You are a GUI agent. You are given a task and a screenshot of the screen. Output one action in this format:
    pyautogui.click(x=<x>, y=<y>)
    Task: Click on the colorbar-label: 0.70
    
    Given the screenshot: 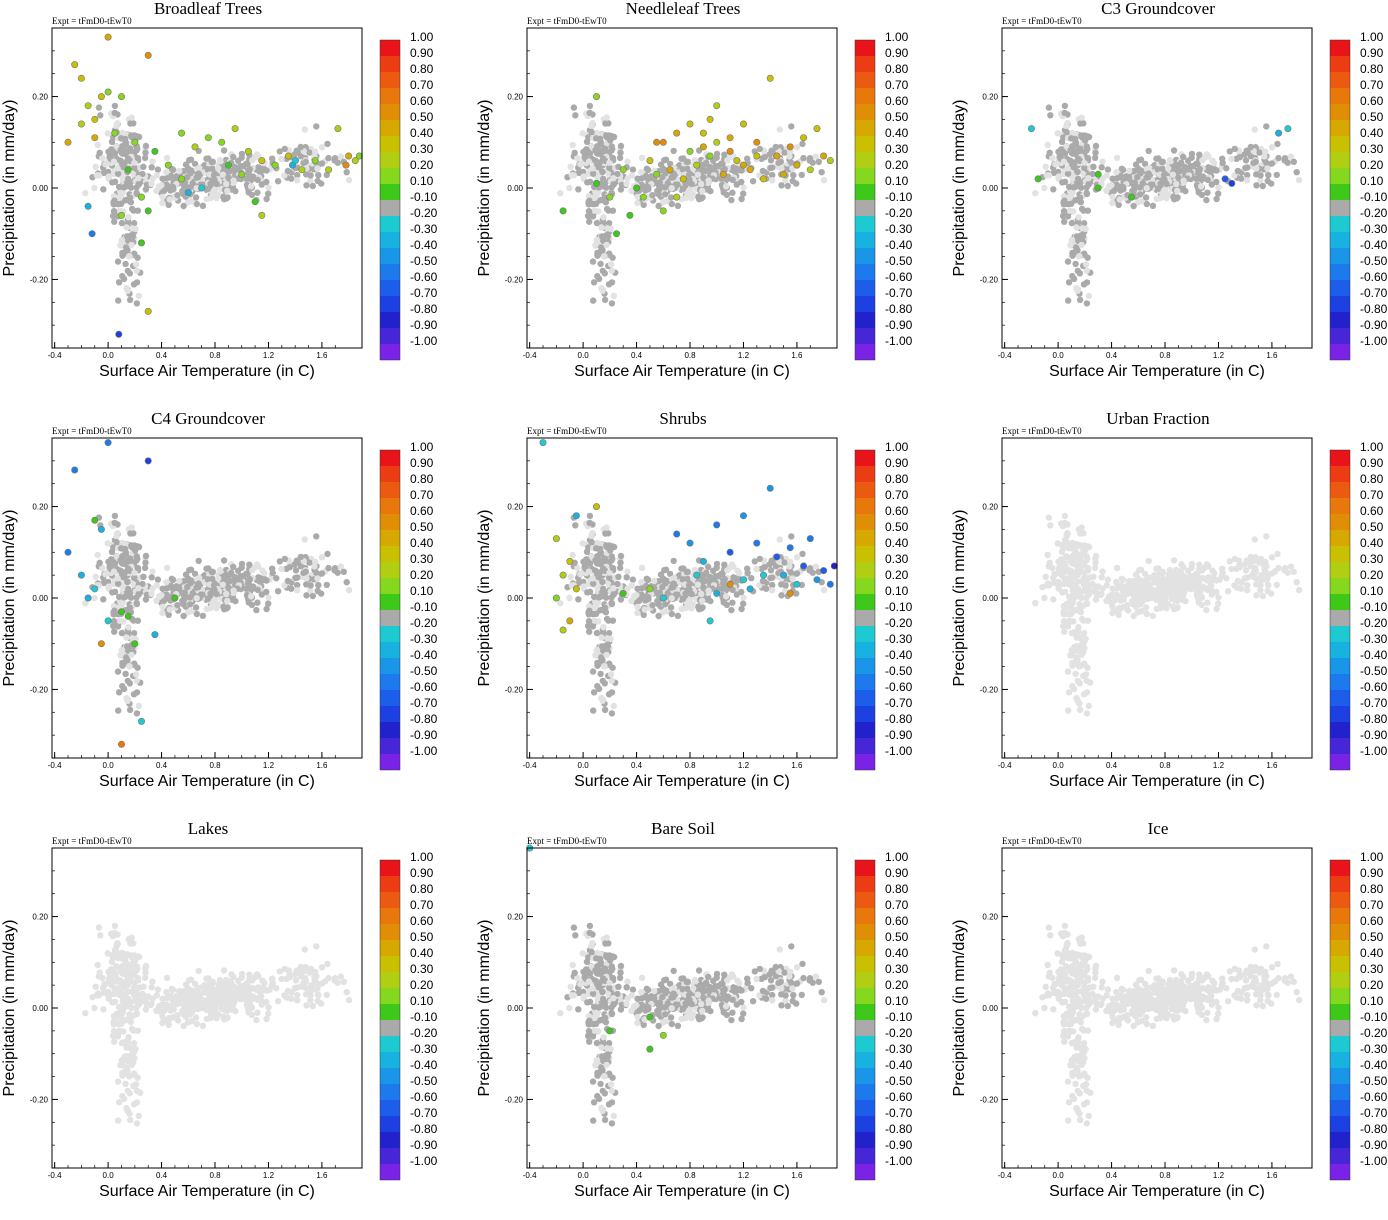 What is the action you would take?
    pyautogui.click(x=1372, y=85)
    